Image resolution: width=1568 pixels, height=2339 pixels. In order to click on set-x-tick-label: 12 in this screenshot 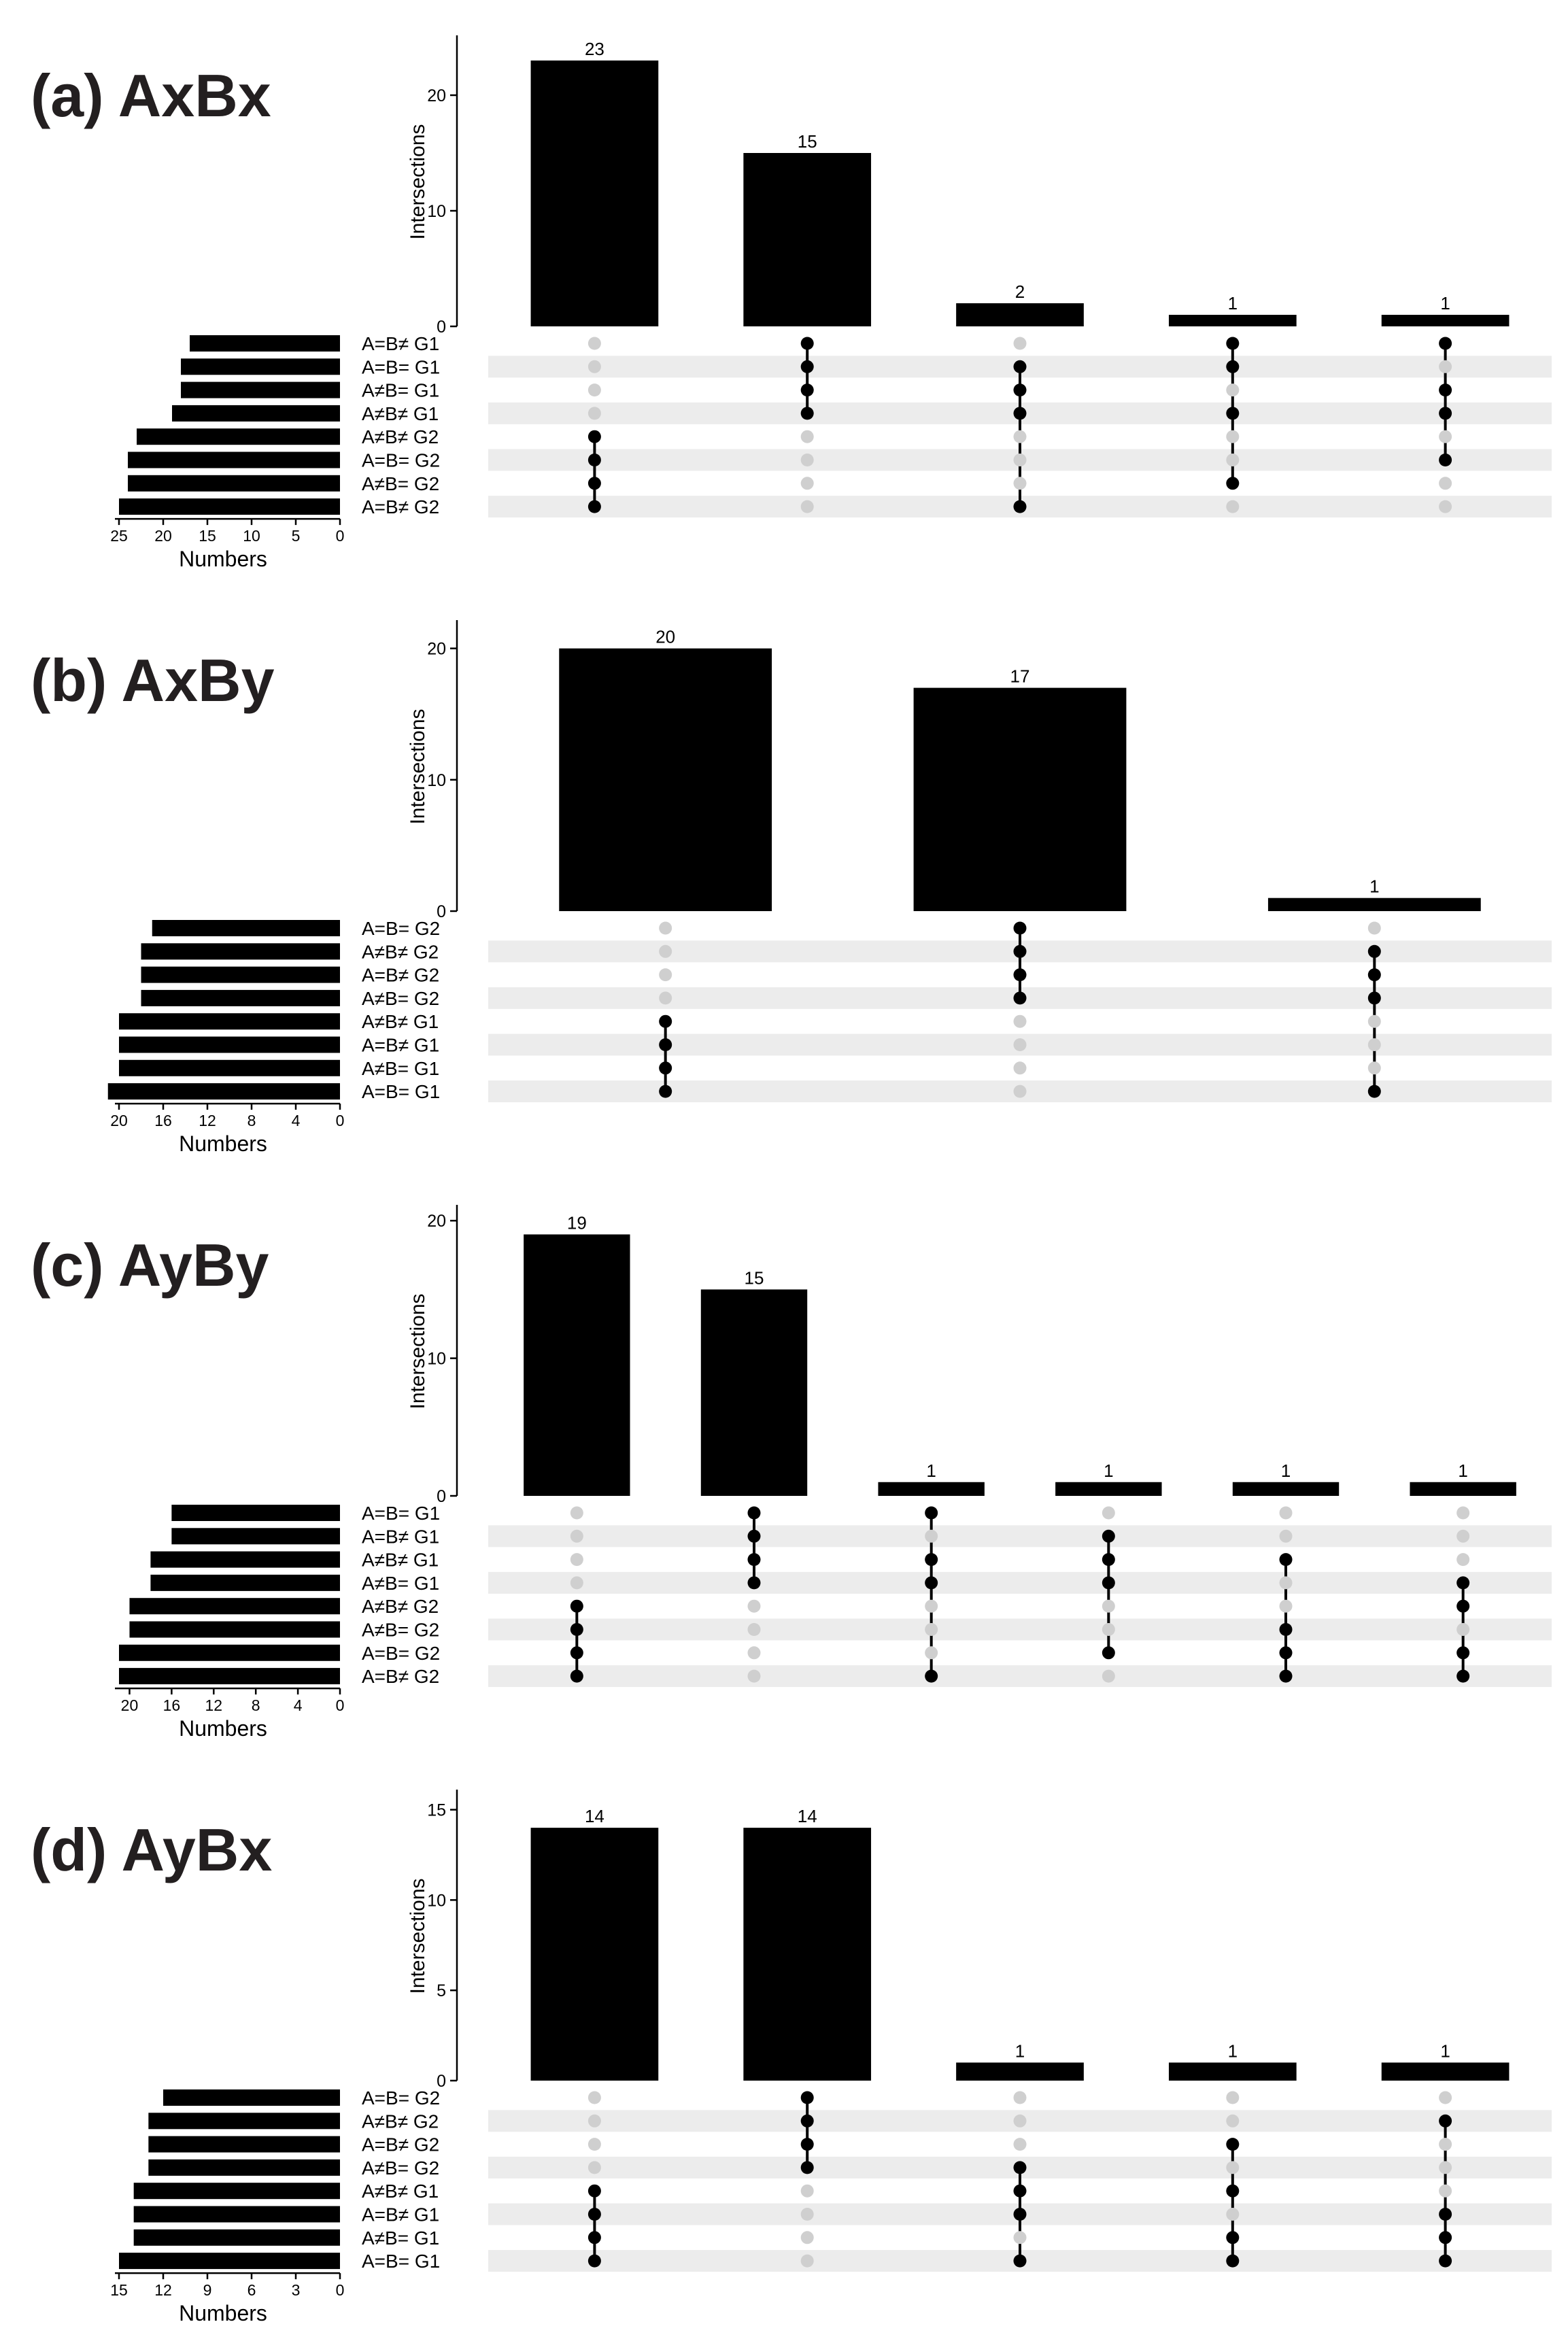, I will do `click(207, 1120)`.